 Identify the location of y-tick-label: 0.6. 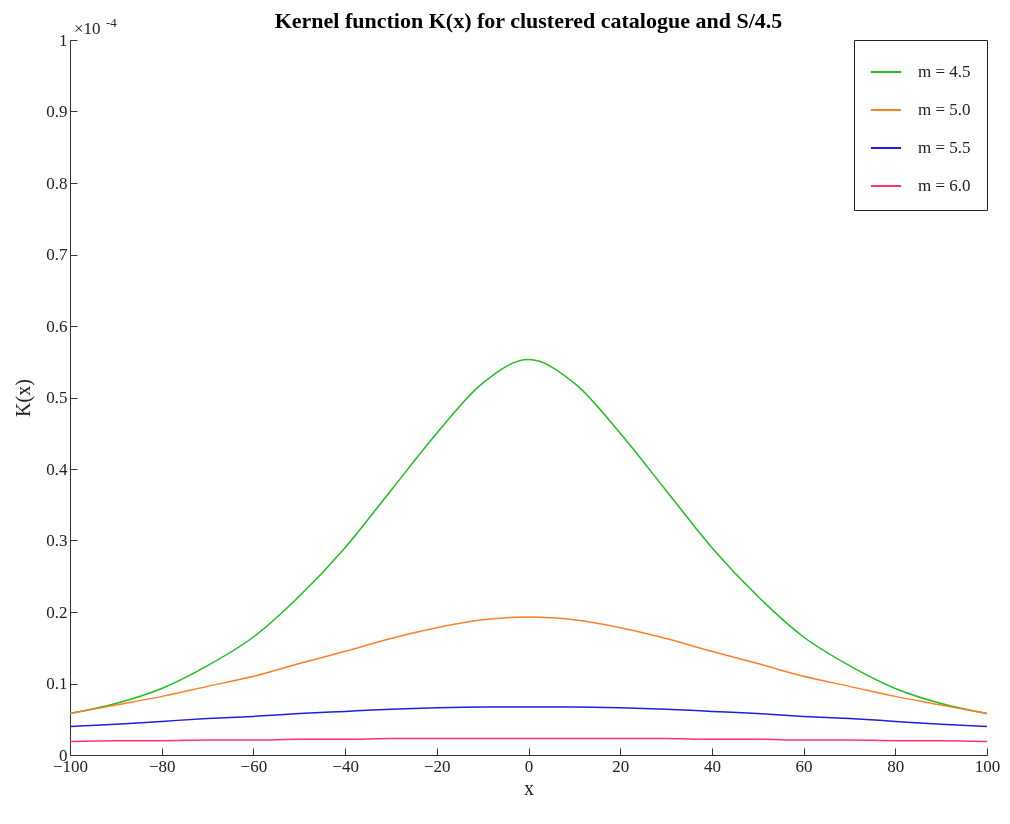
(57, 326).